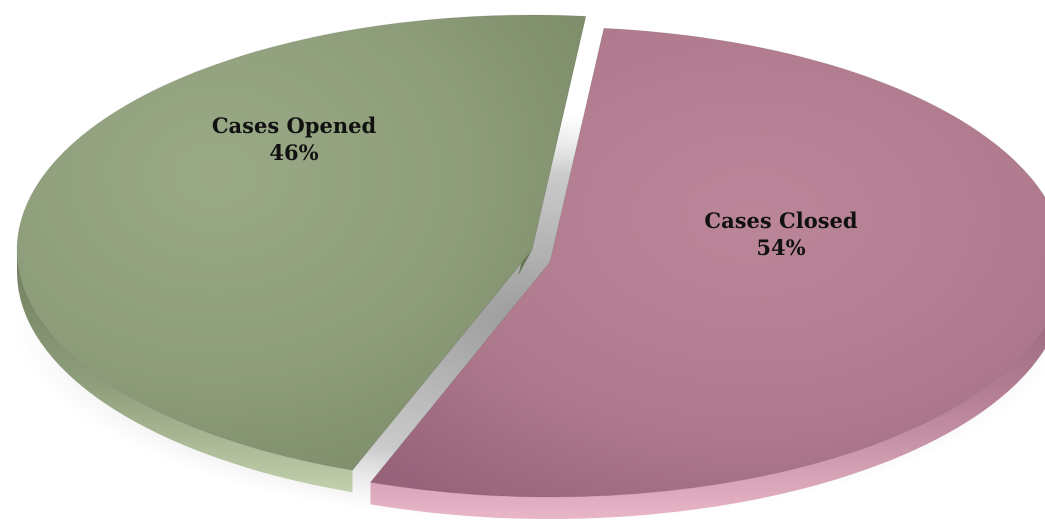 Image resolution: width=1045 pixels, height=530 pixels. What do you see at coordinates (294, 125) in the screenshot?
I see `data-label-name: Cases Opened` at bounding box center [294, 125].